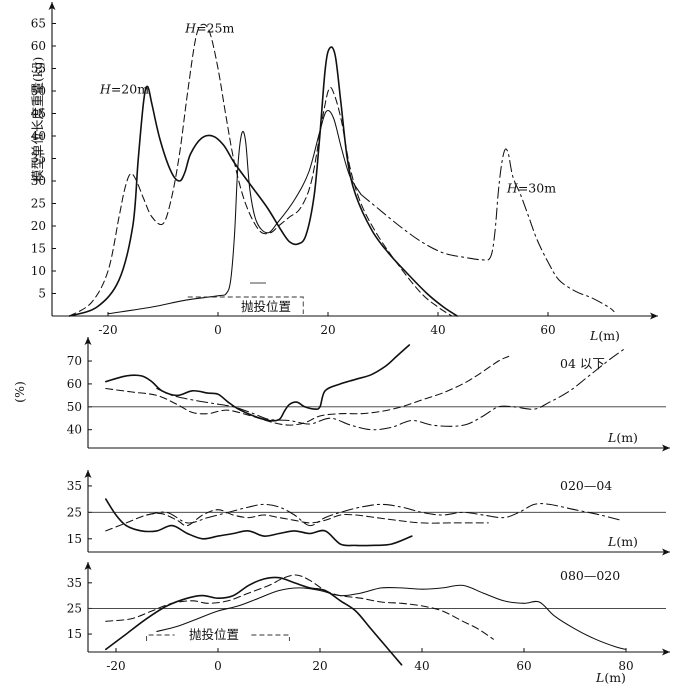  I want to click on panel1-x-axis-label-unit: (m), so click(609, 335).